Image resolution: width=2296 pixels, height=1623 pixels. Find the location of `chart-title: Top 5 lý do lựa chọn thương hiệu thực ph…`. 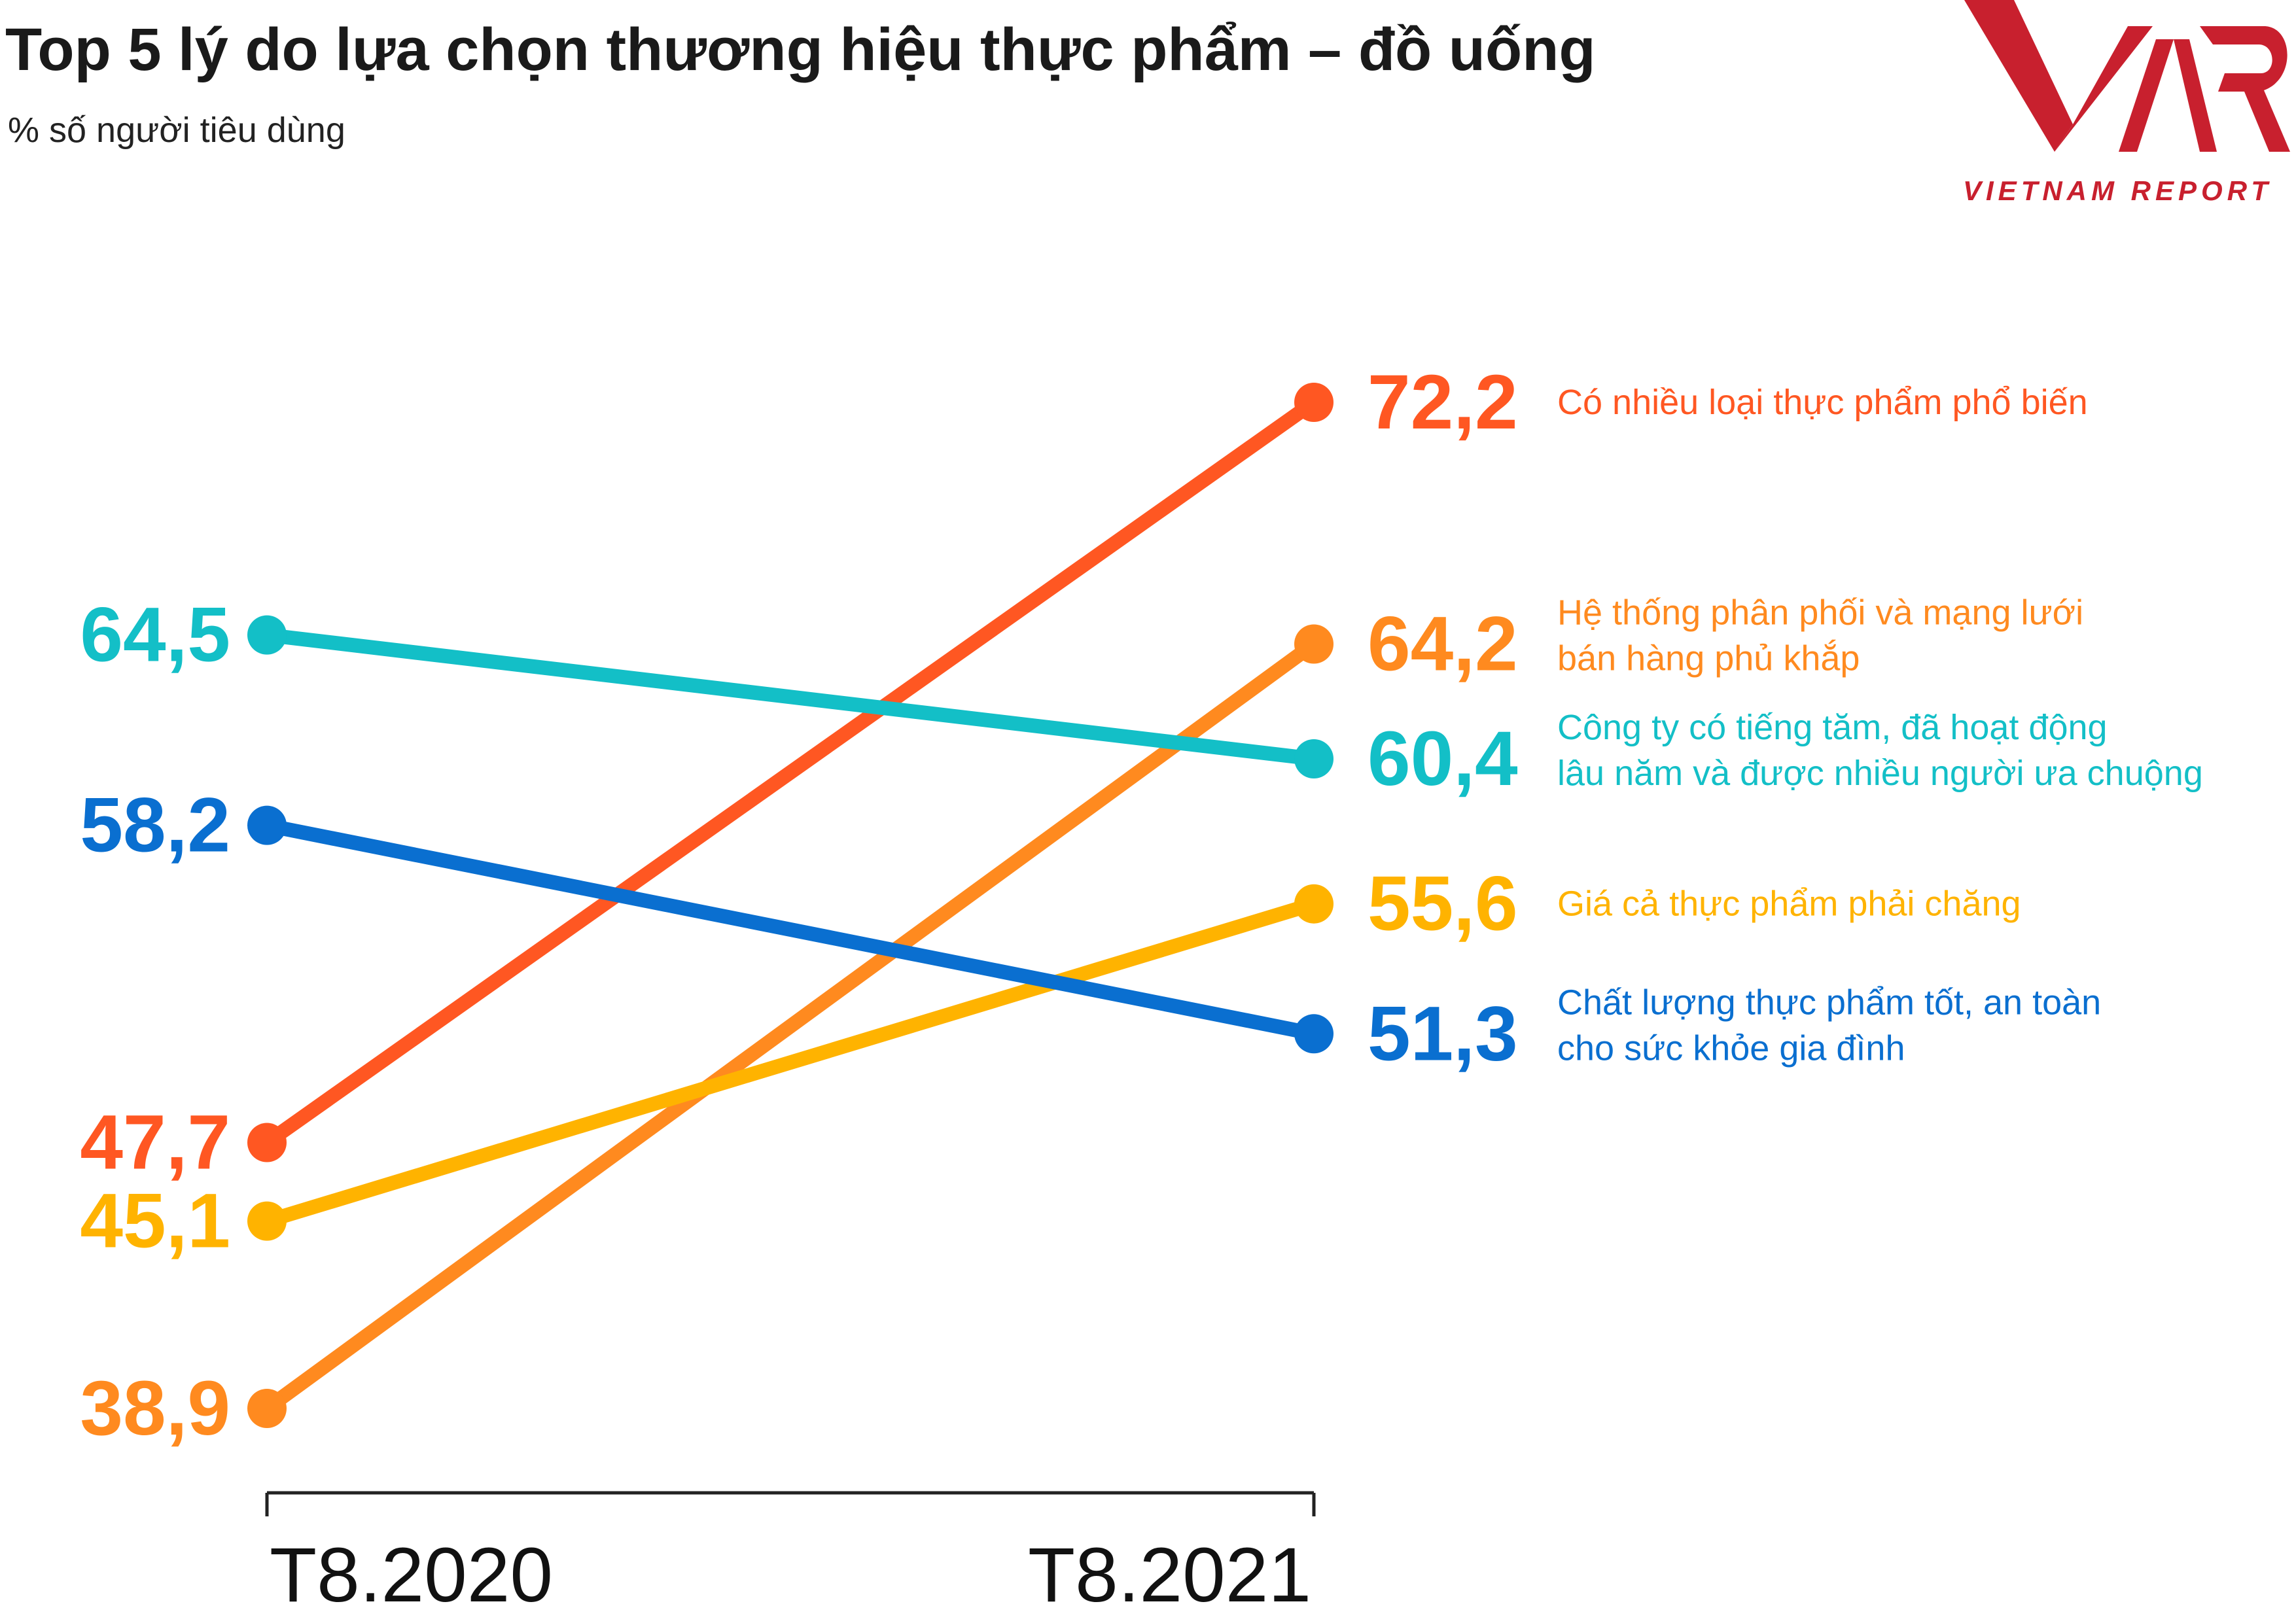

chart-title: Top 5 lý do lựa chọn thương hiệu thực ph… is located at coordinates (800, 49).